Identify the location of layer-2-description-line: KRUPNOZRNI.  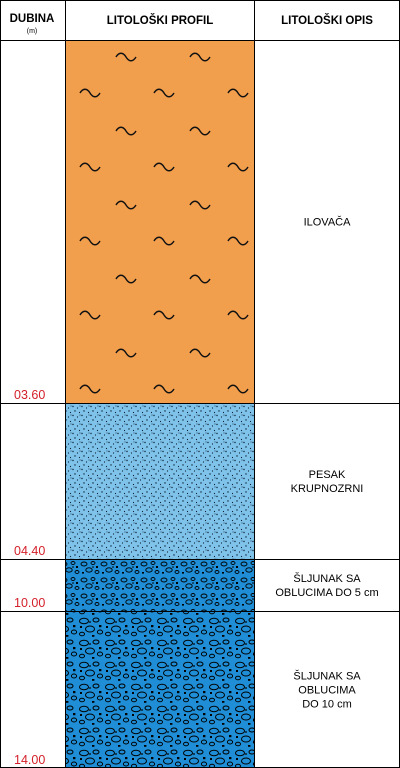
(327, 489).